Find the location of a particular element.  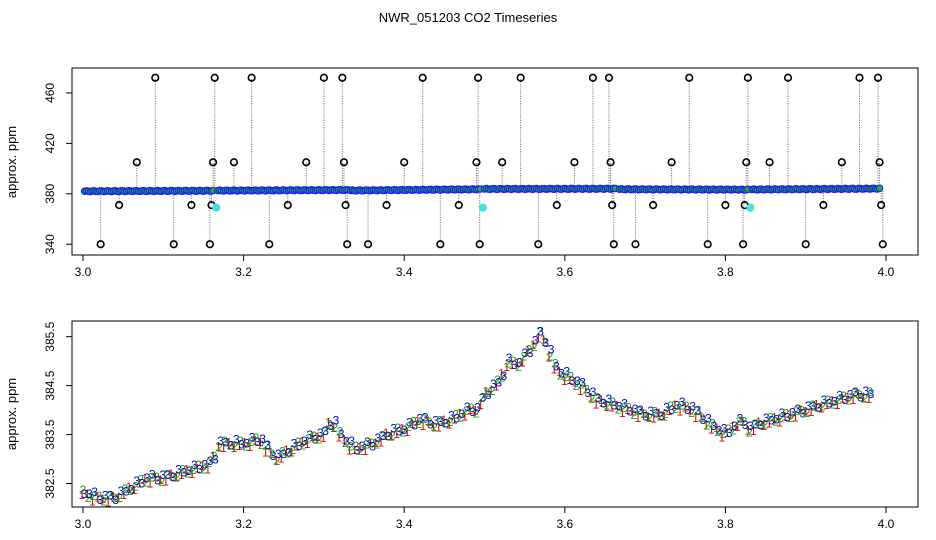

x-tick-label: 4.0 is located at coordinates (886, 272).